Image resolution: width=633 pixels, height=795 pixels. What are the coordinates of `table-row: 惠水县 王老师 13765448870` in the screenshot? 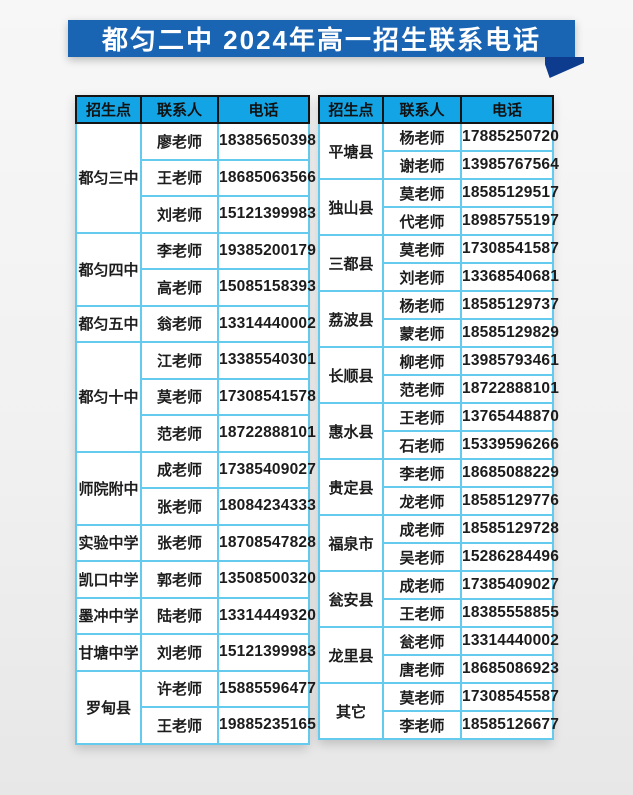 It's located at (438, 431).